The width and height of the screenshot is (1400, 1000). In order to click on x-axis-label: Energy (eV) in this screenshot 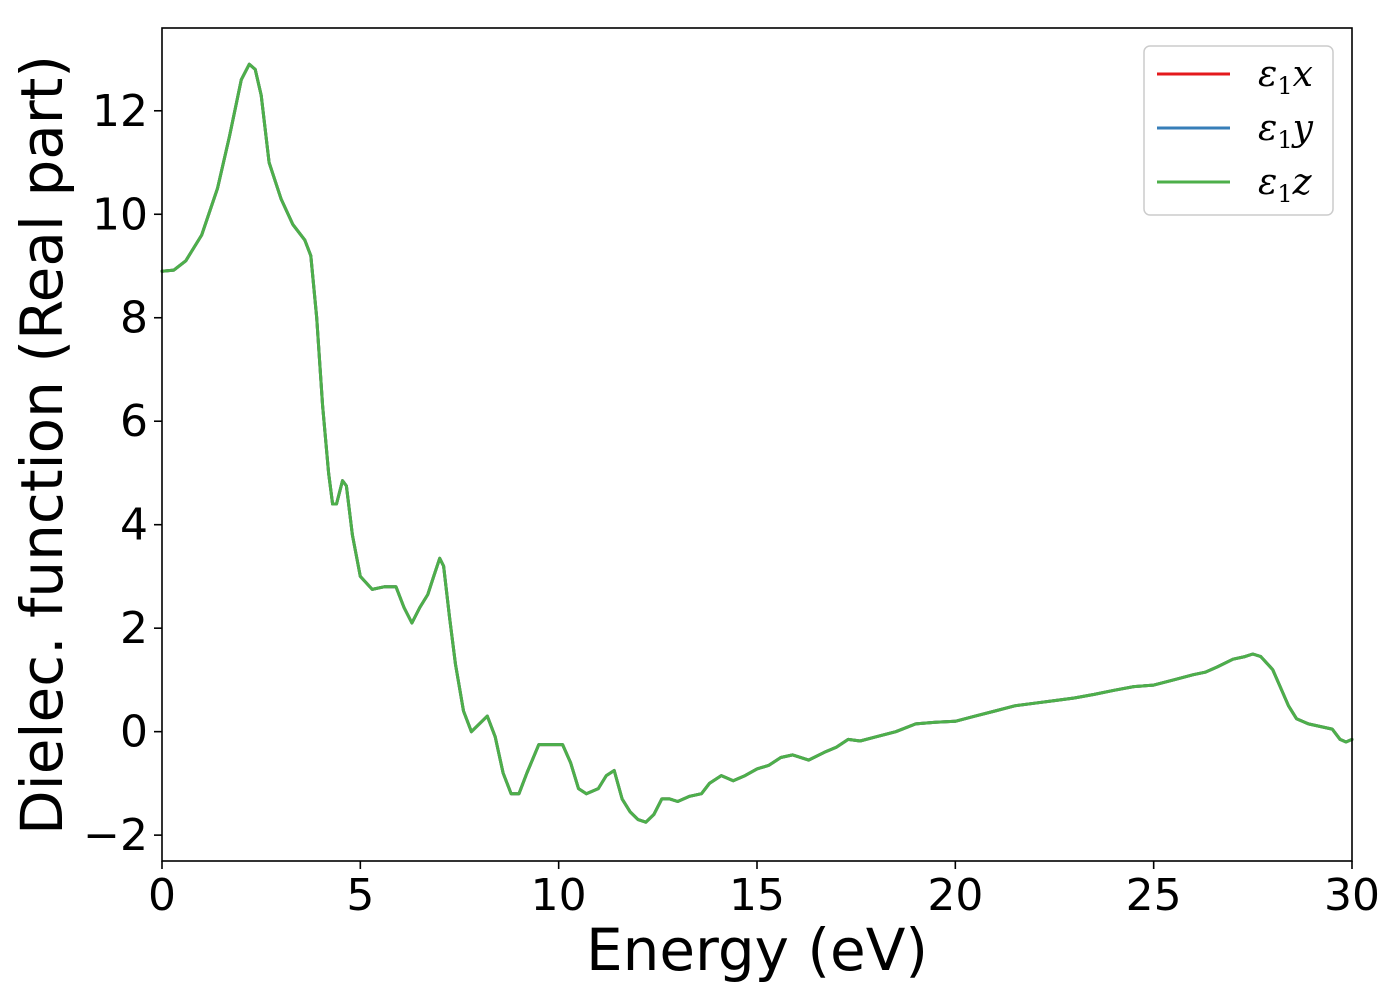, I will do `click(757, 950)`.